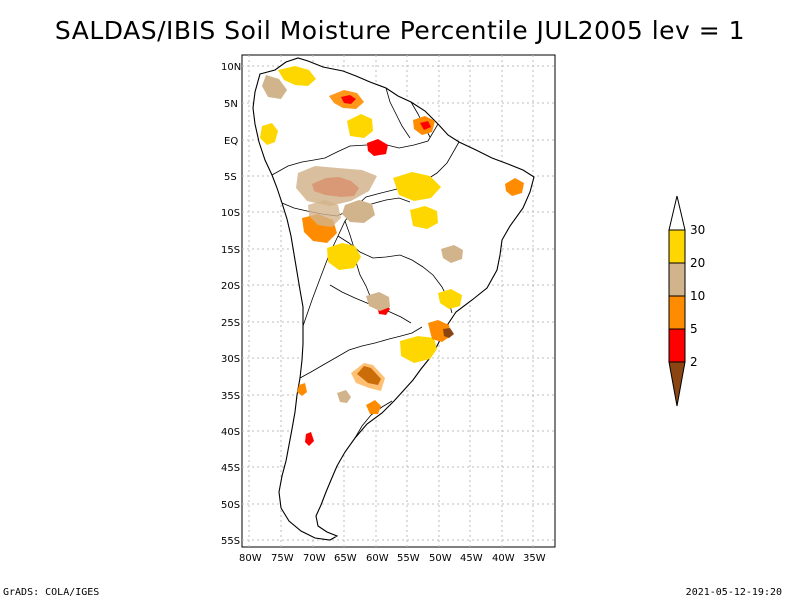 Image resolution: width=800 pixels, height=604 pixels. I want to click on legend: 30 20 10 5 2, so click(686, 301).